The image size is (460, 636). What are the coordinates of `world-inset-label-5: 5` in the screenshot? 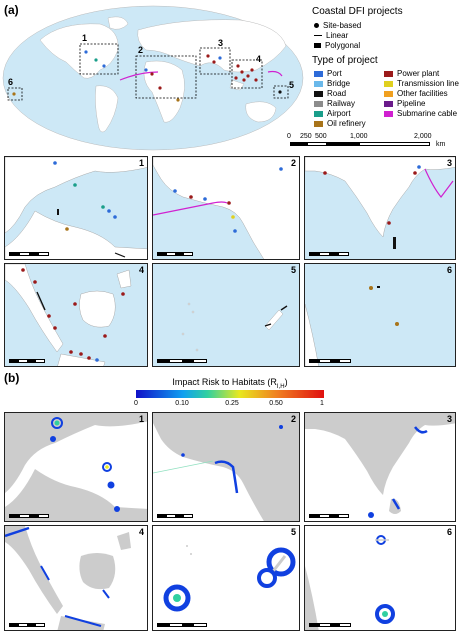 It's located at (292, 85).